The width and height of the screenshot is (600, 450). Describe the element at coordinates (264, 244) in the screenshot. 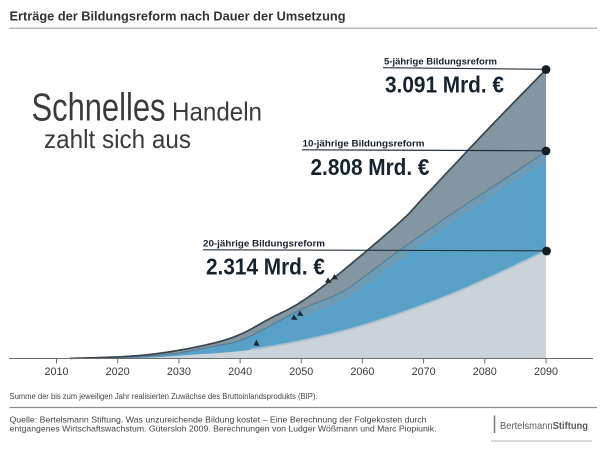

I see `svg-text: 20-jährige Bildungsreform` at that location.